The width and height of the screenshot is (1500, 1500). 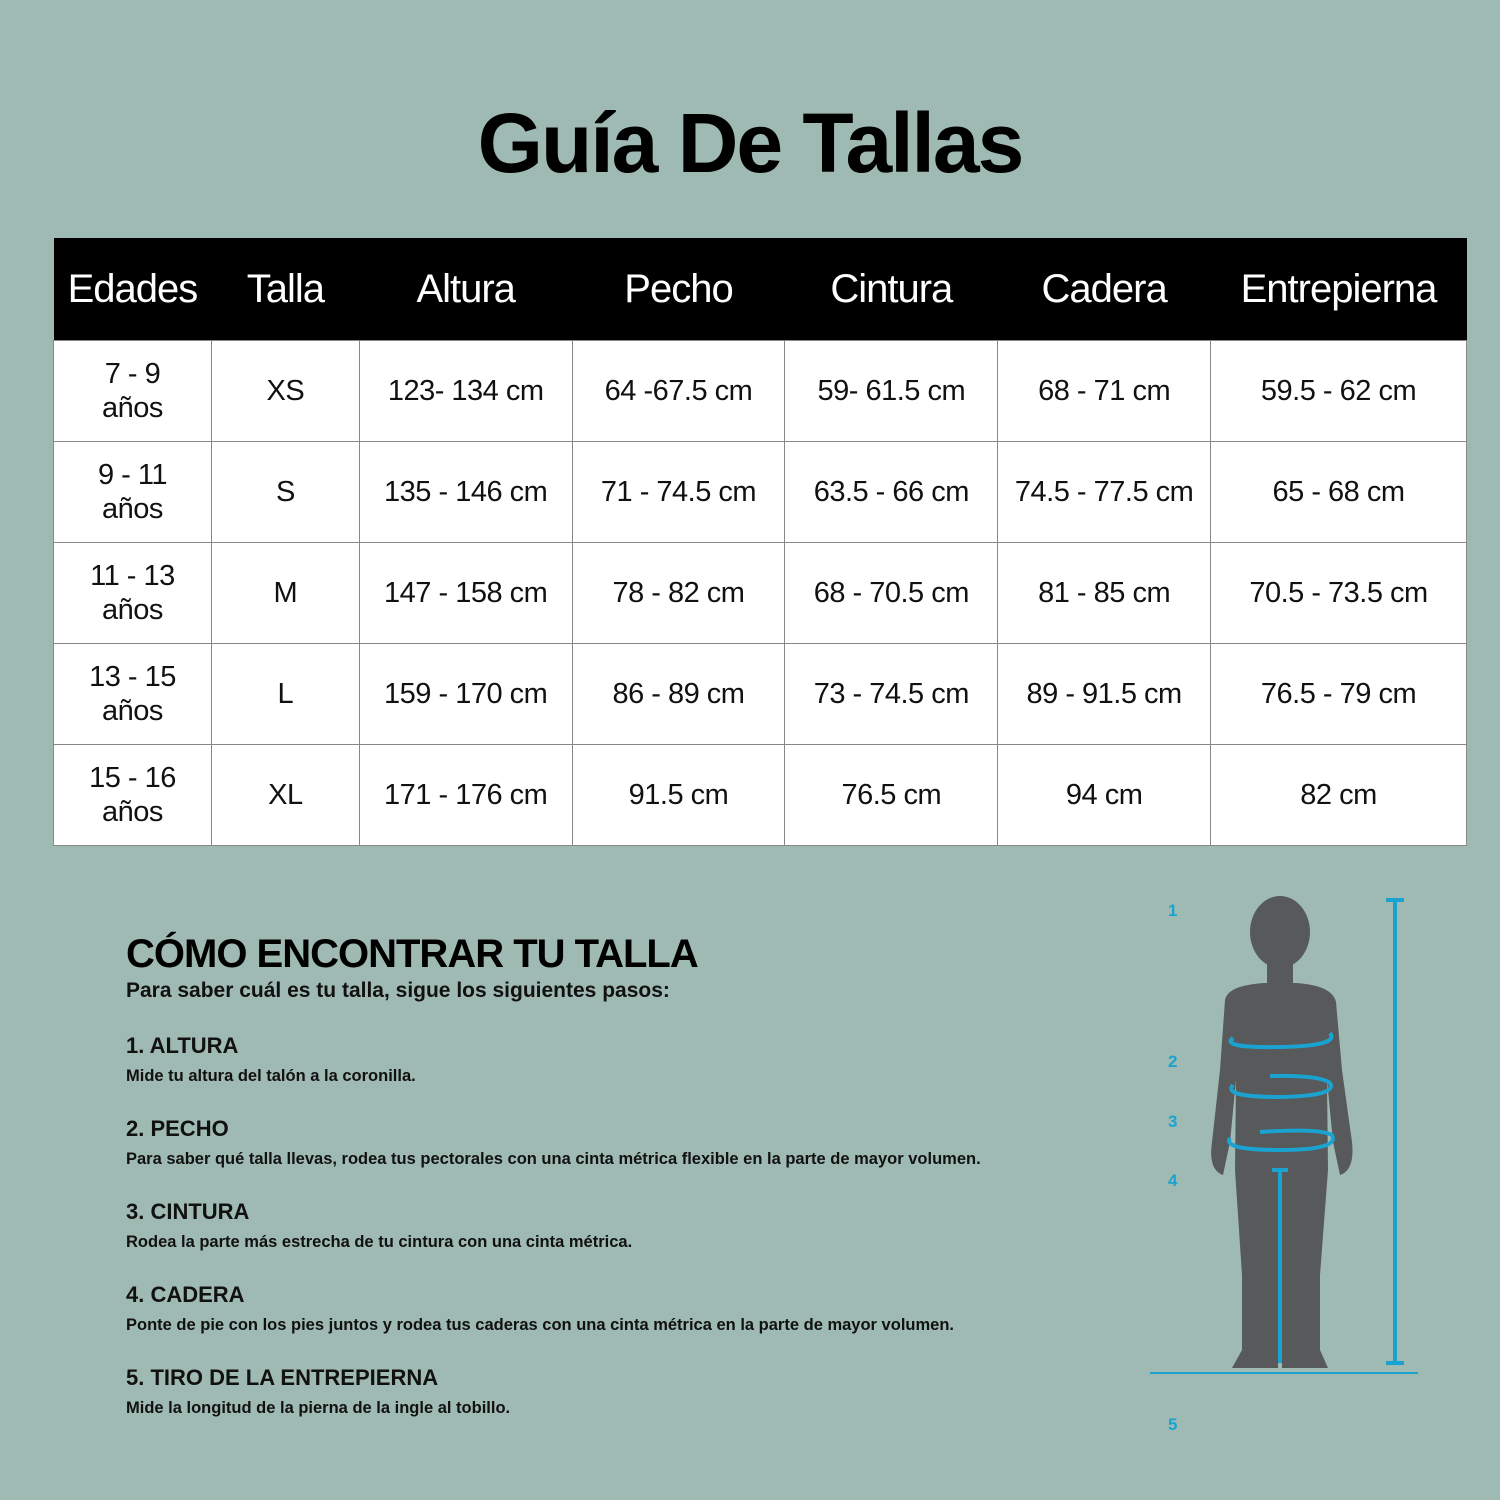 I want to click on marker-2: 2, so click(x=1172, y=1061).